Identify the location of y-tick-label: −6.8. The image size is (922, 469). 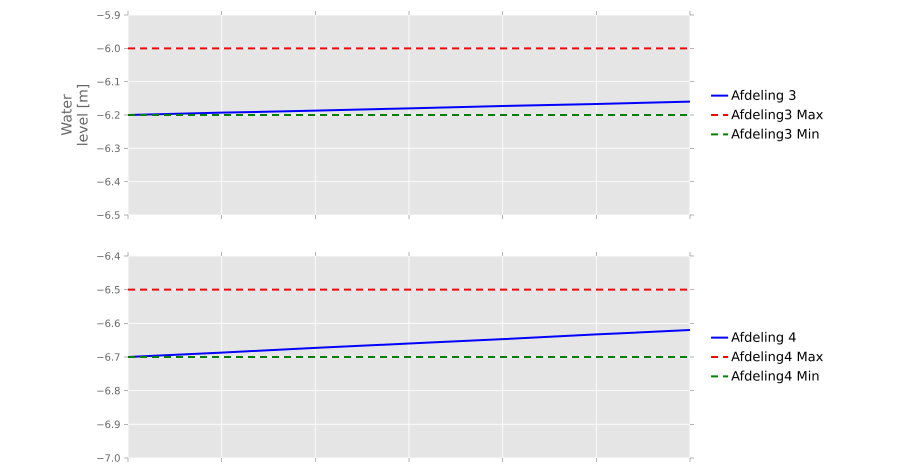
(108, 390).